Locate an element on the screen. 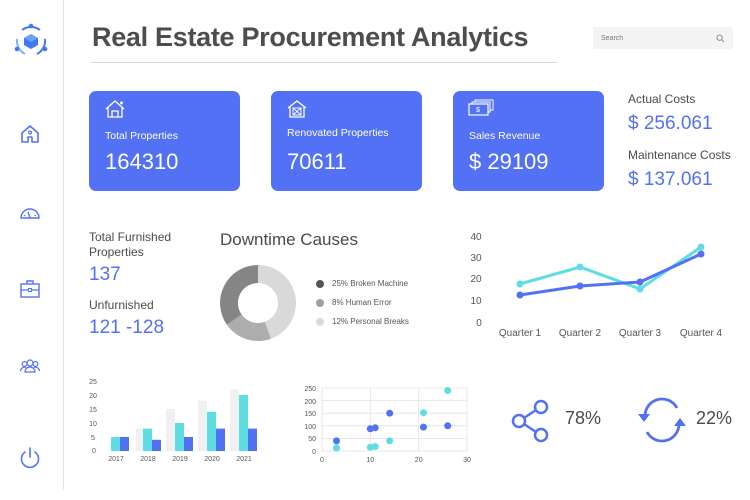  card-value: 70611 is located at coordinates (317, 161).